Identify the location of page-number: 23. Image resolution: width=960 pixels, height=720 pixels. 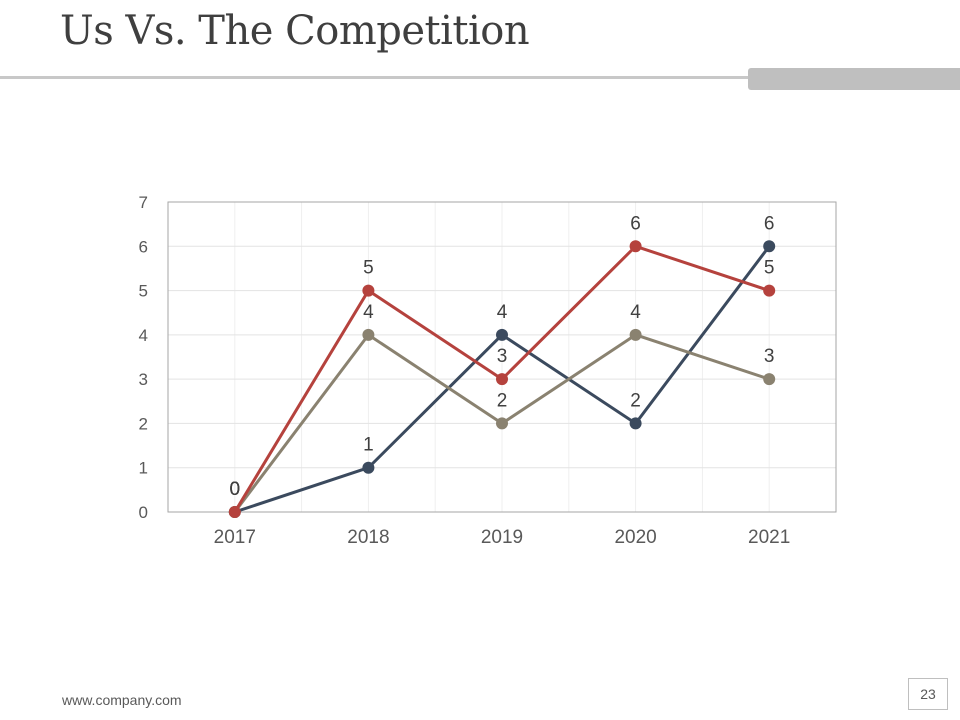
(928, 694).